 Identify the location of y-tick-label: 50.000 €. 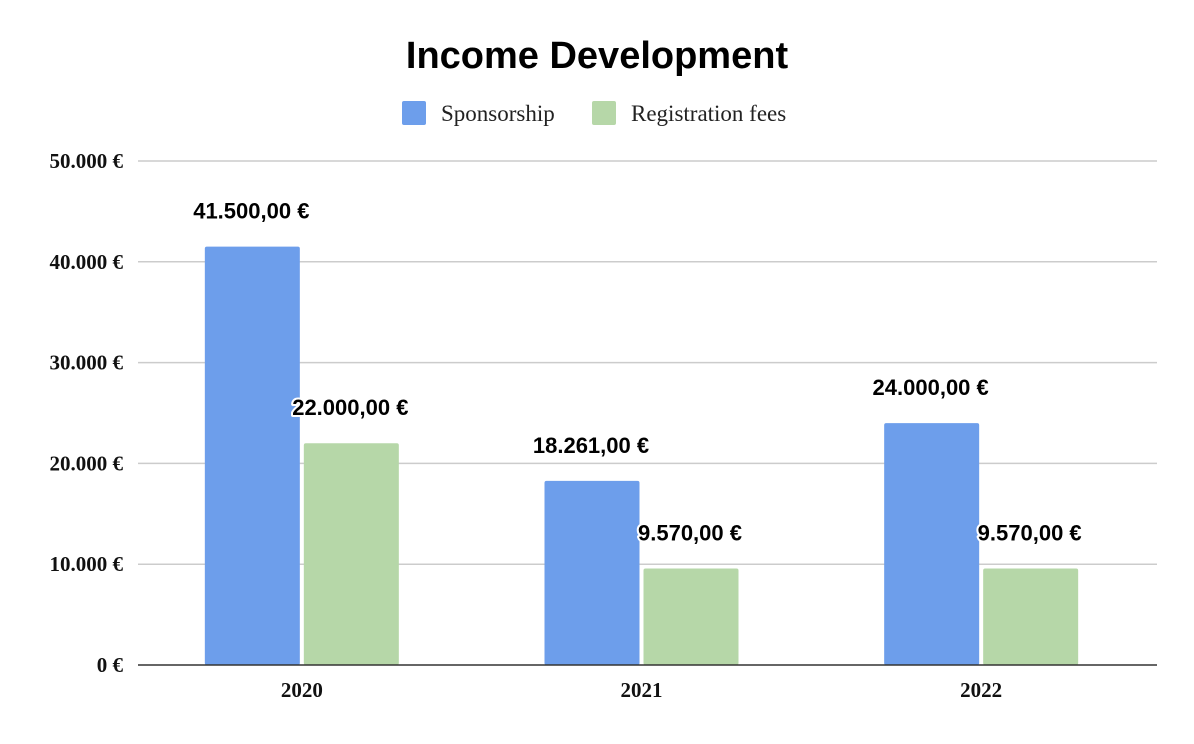
(87, 161).